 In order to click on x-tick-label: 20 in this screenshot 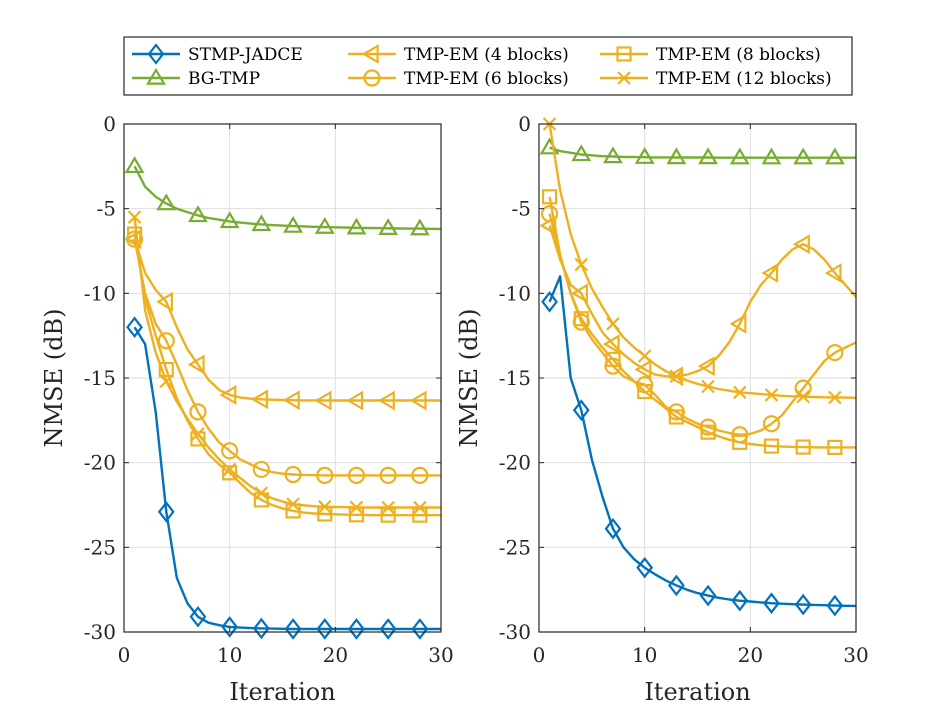, I will do `click(335, 655)`.